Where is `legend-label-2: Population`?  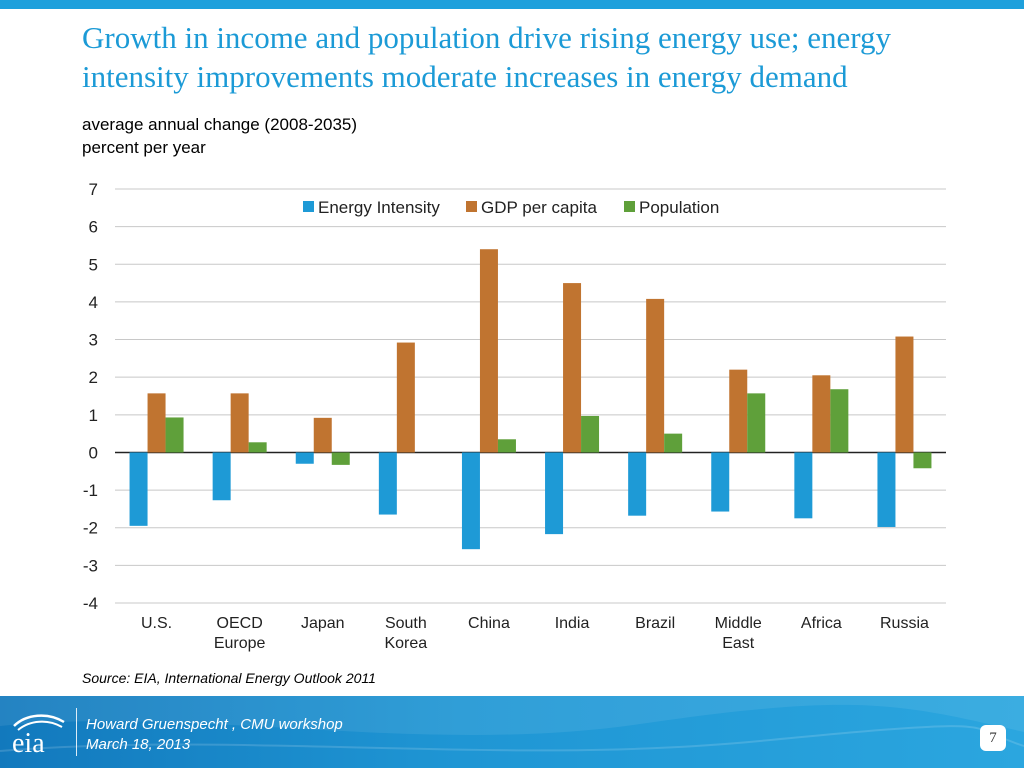 legend-label-2: Population is located at coordinates (679, 207).